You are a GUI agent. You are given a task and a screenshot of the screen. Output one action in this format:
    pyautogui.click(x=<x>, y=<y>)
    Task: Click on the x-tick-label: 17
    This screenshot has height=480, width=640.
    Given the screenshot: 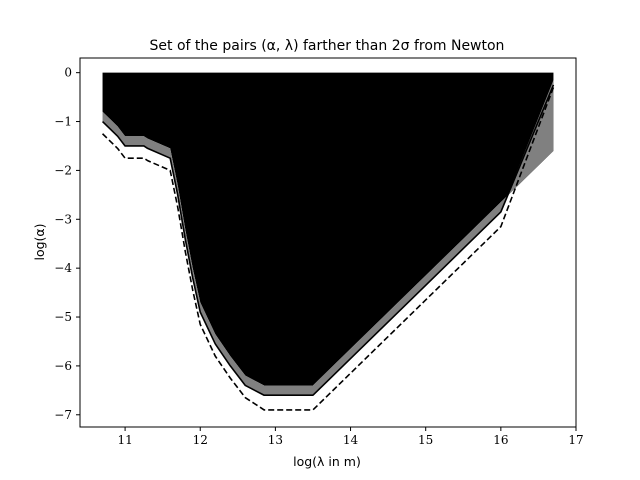 What is the action you would take?
    pyautogui.click(x=575, y=440)
    